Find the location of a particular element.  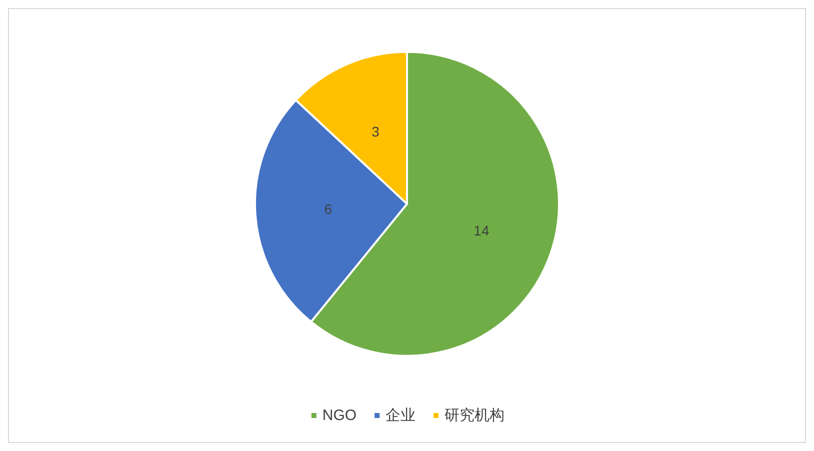

data-label: 6 is located at coordinates (328, 209).